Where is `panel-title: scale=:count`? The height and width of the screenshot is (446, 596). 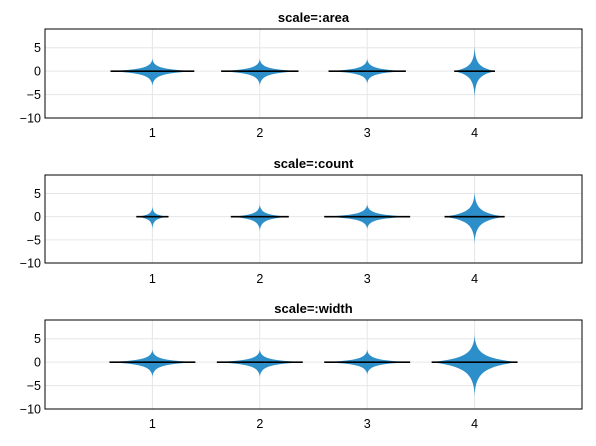
panel-title: scale=:count is located at coordinates (314, 163).